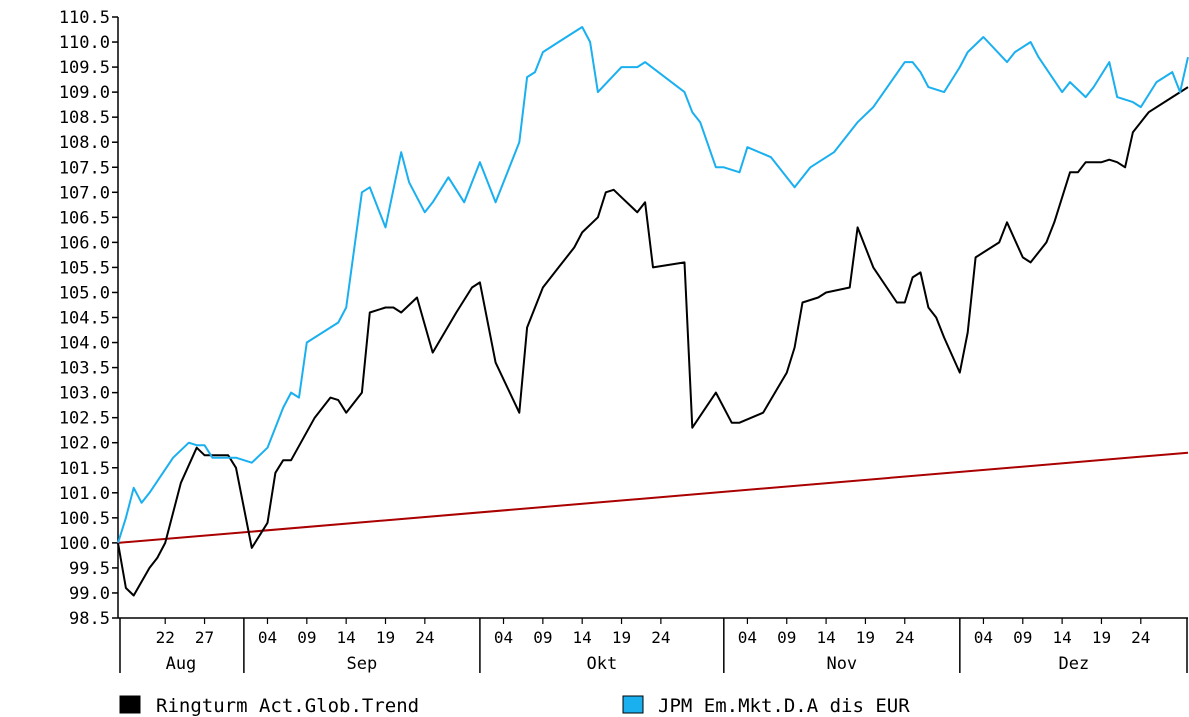 Image resolution: width=1189 pixels, height=717 pixels. Describe the element at coordinates (181, 664) in the screenshot. I see `month-label: Aug` at that location.